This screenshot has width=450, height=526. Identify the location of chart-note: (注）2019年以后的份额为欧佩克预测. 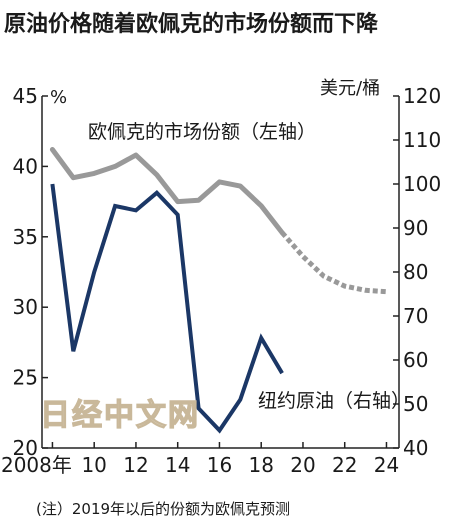
(163, 509).